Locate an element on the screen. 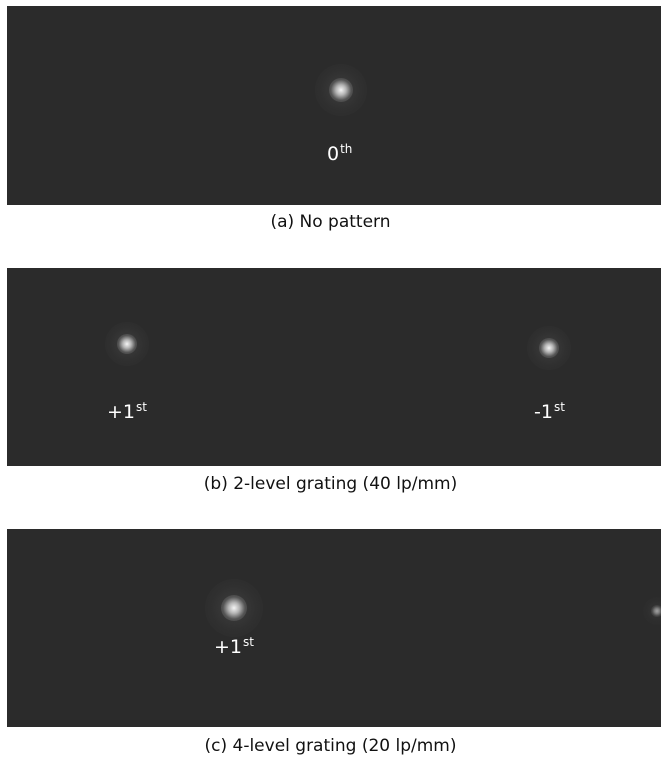  caption-a: (a) No pattern is located at coordinates (330, 222).